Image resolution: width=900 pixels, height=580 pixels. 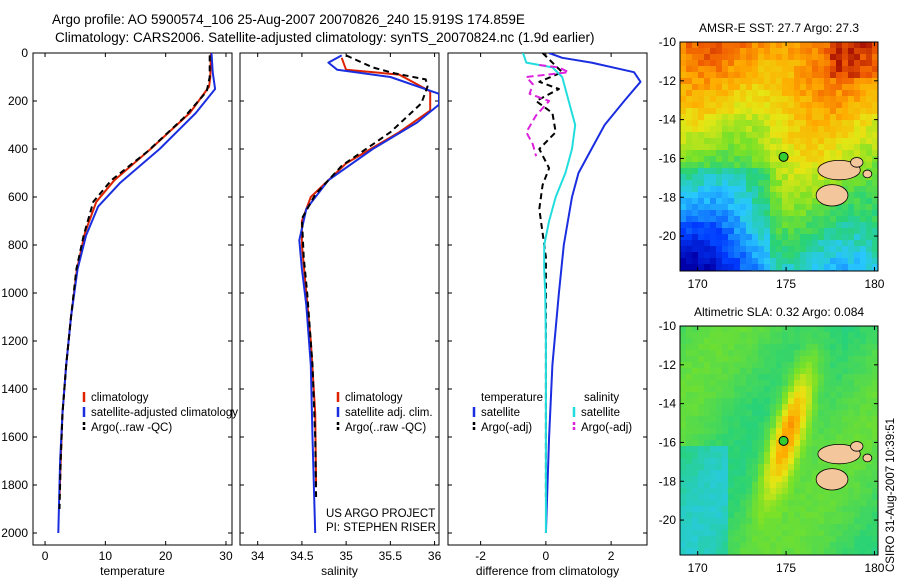 What do you see at coordinates (368, 294) in the screenshot?
I see `series-line` at bounding box center [368, 294].